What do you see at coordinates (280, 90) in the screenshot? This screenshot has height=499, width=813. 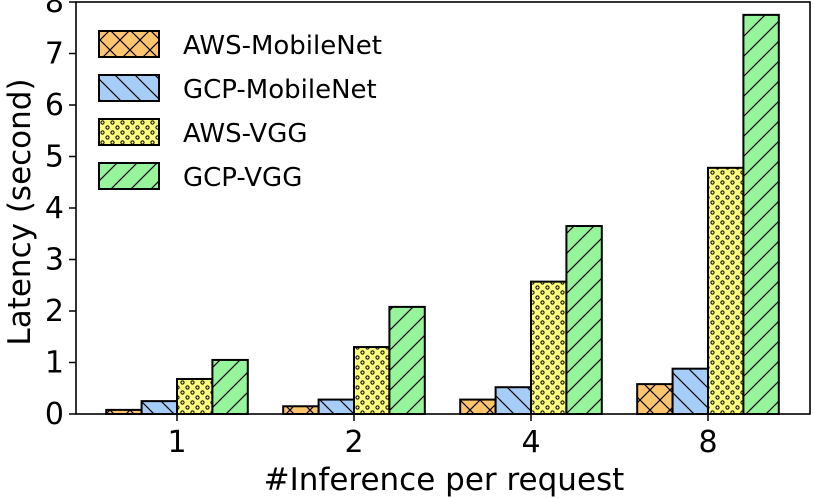 I see `legend-label: GCP-MobileNet` at bounding box center [280, 90].